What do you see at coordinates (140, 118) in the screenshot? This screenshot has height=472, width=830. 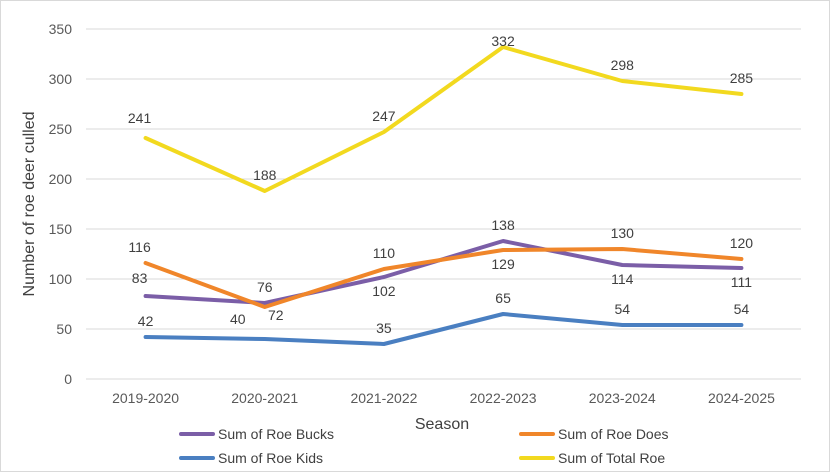 I see `data-label: 241` at bounding box center [140, 118].